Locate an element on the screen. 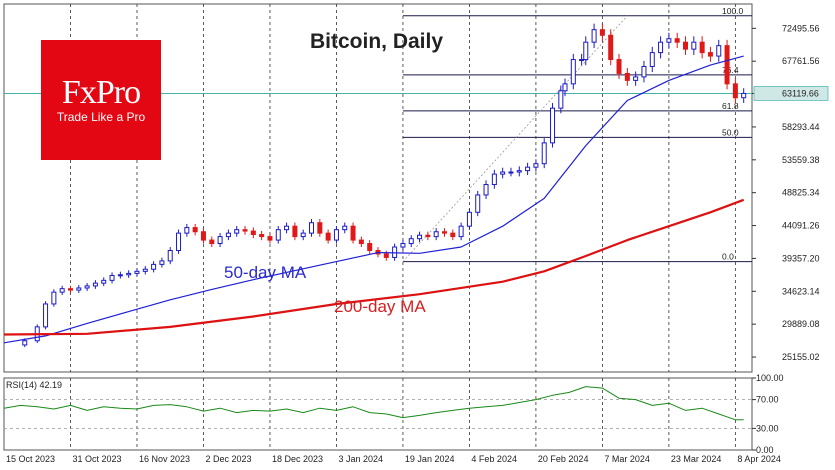 This screenshot has height=470, width=835. logo-brand: FxPro is located at coordinates (101, 92).